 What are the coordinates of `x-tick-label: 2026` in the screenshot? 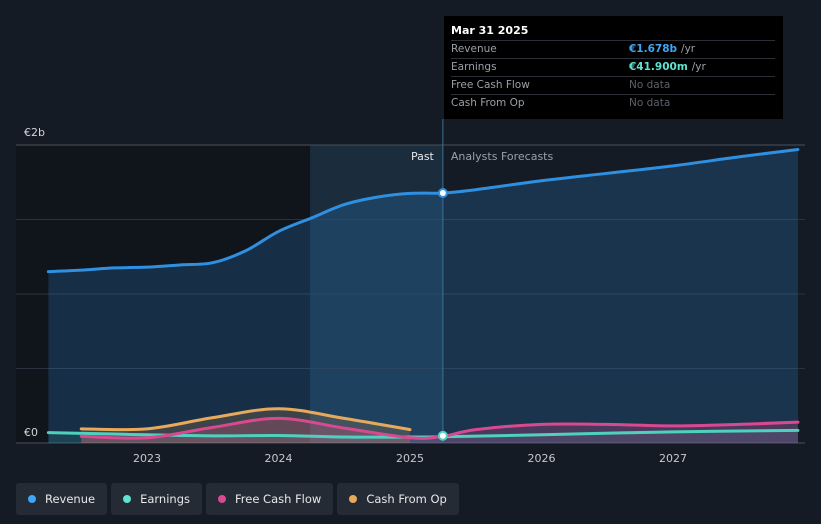 It's located at (542, 458).